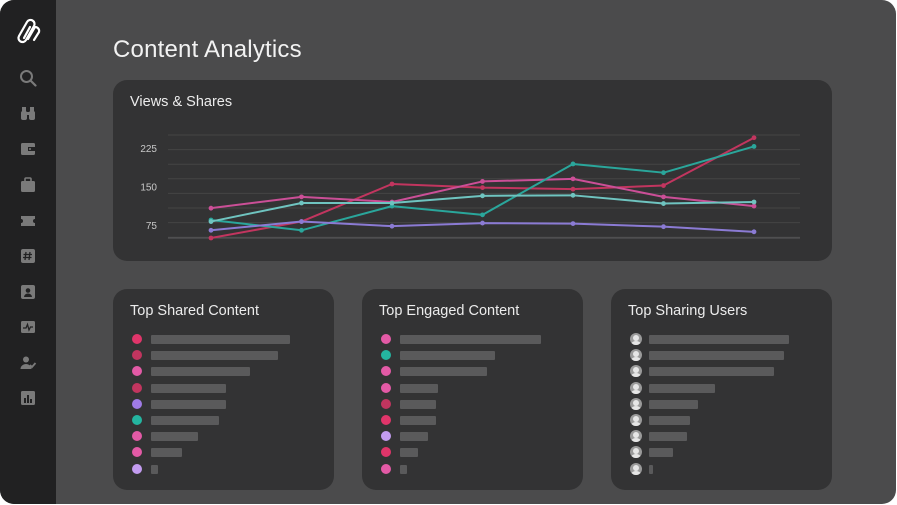 The image size is (897, 505). I want to click on top-shared-content-card: Top Shared Content, so click(223, 389).